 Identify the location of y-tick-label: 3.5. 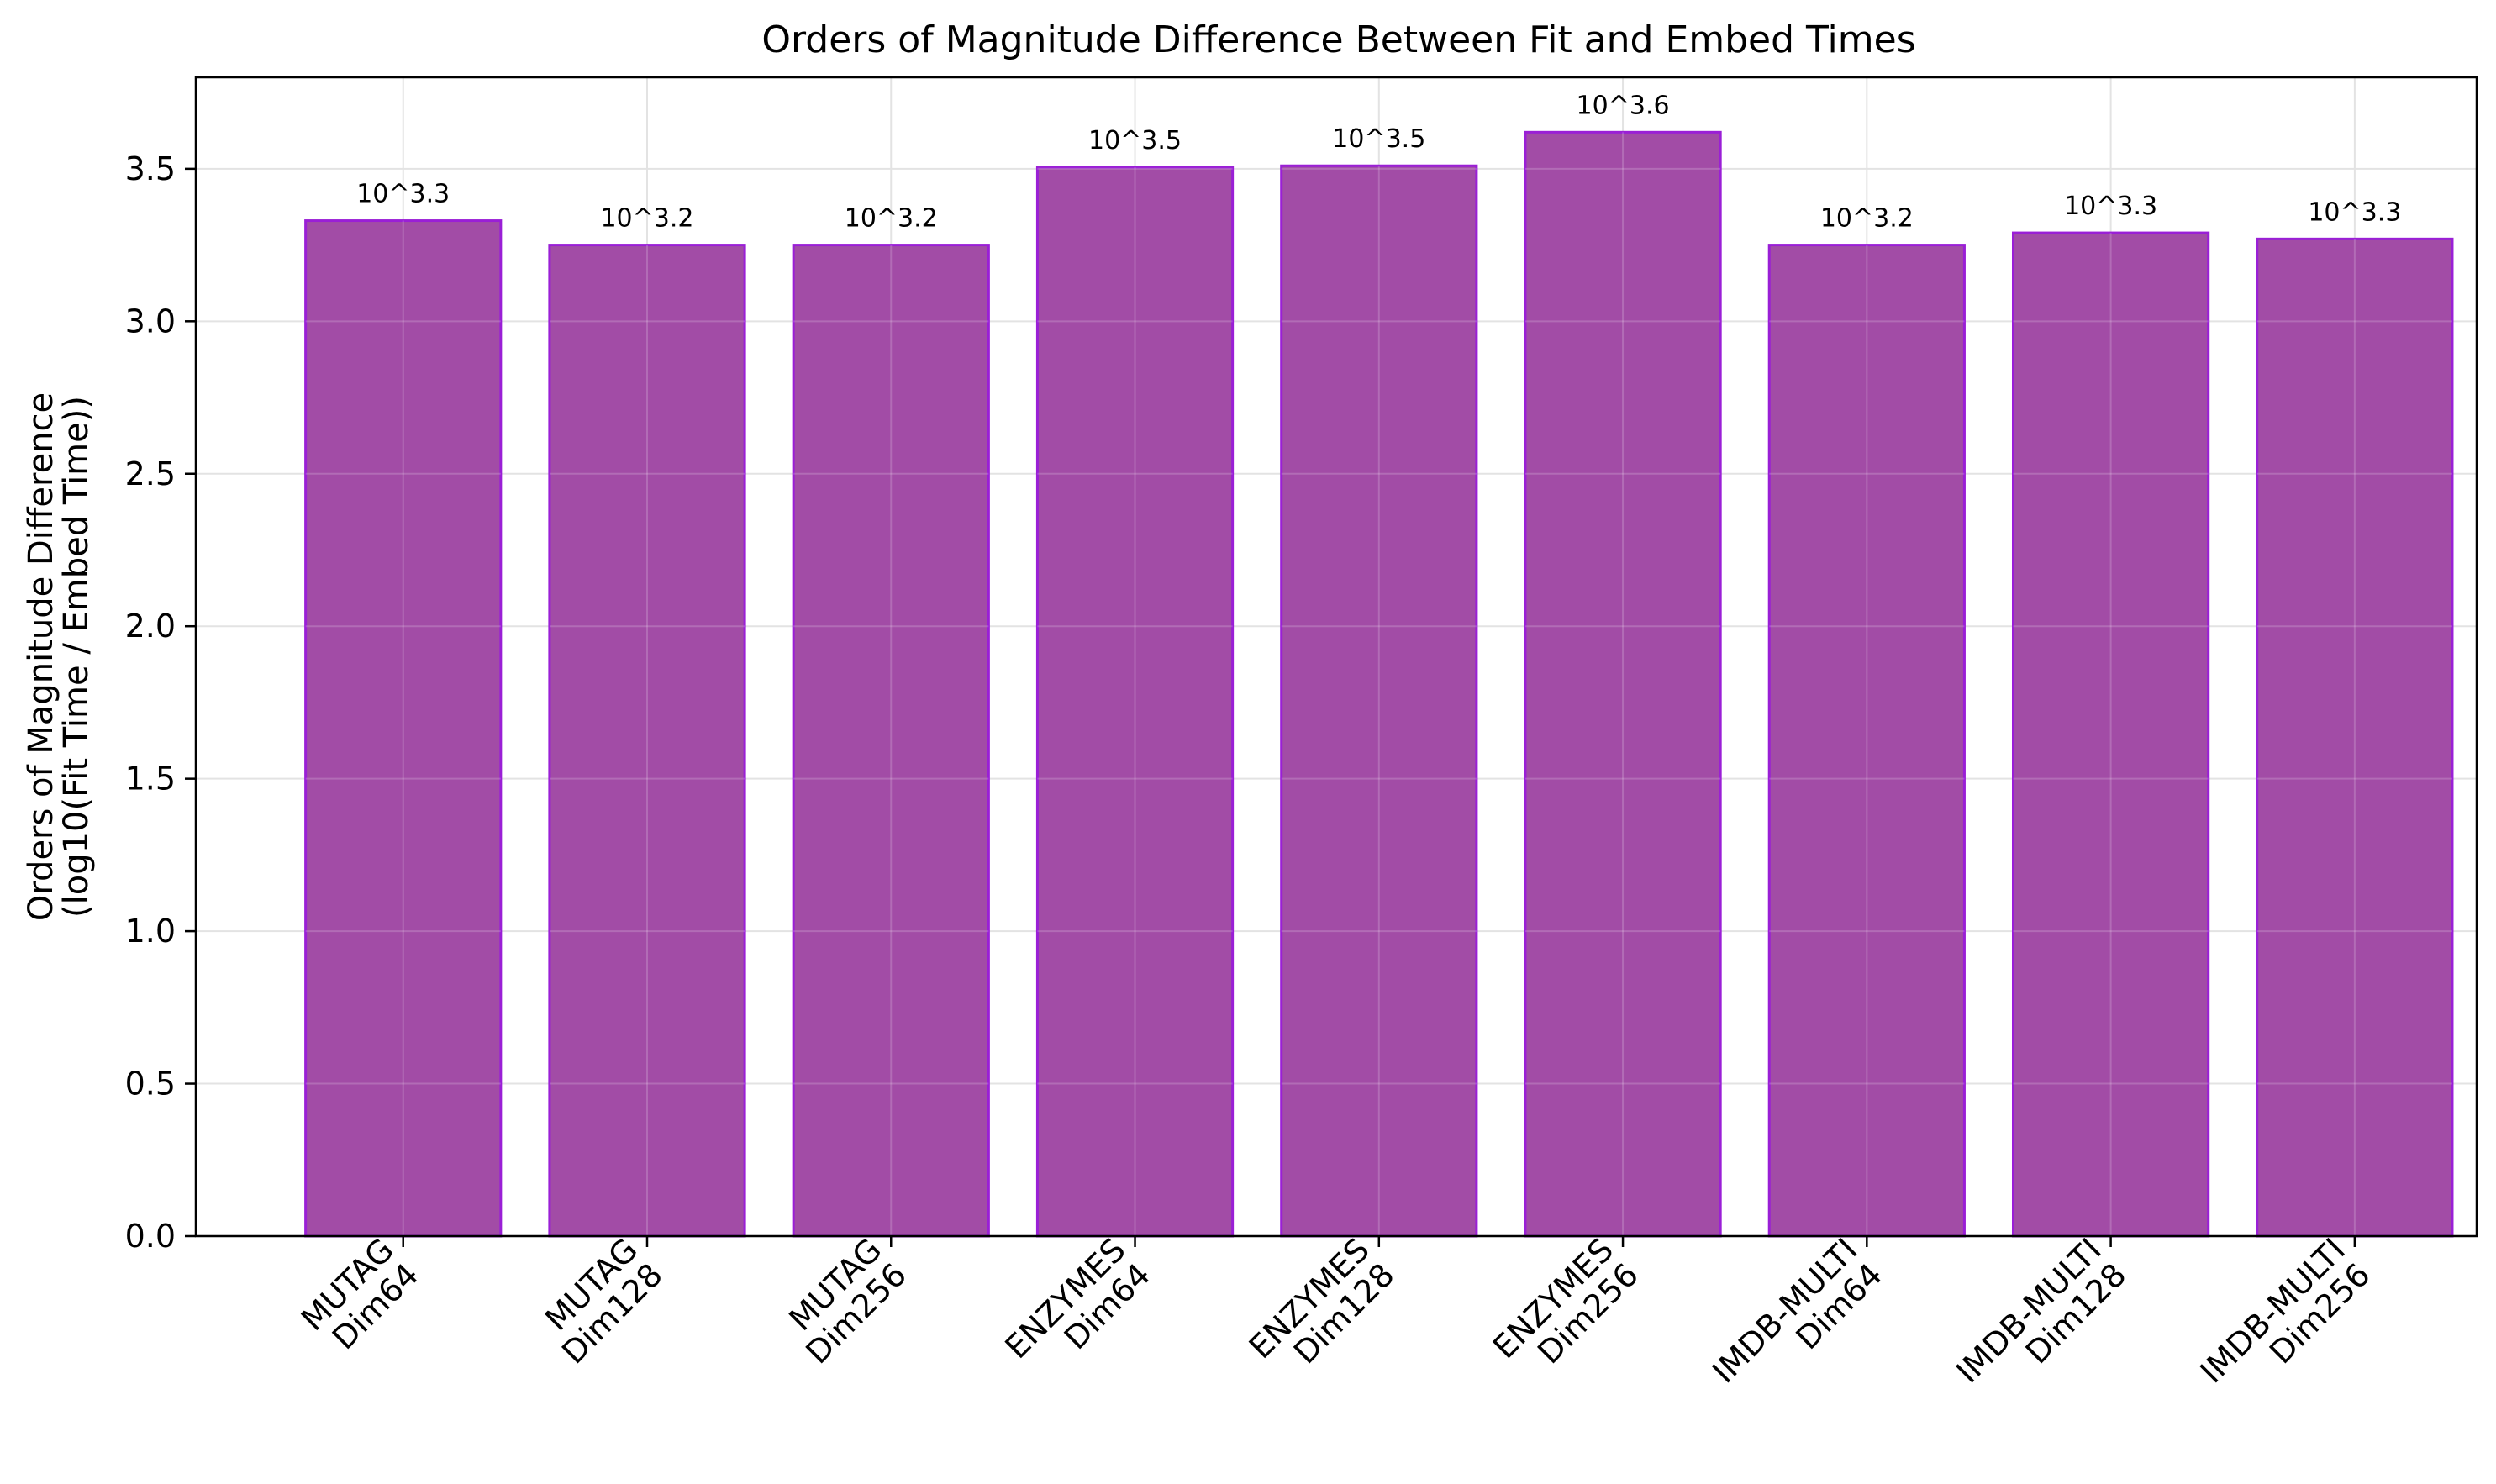
(150, 168).